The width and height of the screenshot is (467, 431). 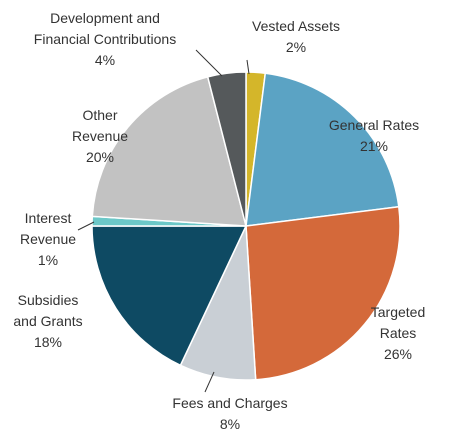 What do you see at coordinates (230, 423) in the screenshot?
I see `value-label: 8%` at bounding box center [230, 423].